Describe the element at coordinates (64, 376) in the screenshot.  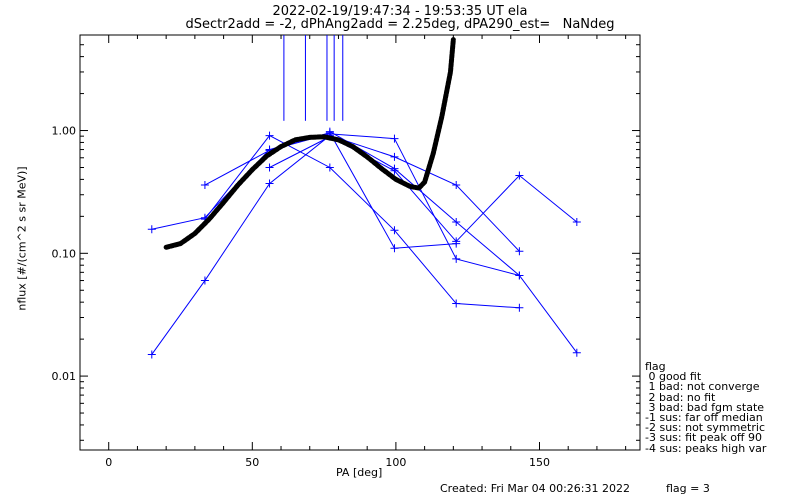
I see `y-tick-label: 0.01` at that location.